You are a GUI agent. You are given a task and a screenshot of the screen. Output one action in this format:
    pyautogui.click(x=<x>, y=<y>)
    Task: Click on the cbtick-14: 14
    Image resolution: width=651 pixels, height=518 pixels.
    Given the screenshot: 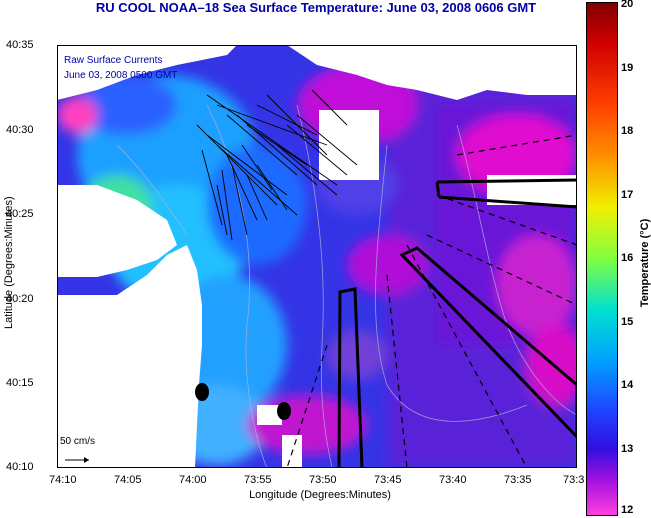 What is the action you would take?
    pyautogui.click(x=627, y=385)
    